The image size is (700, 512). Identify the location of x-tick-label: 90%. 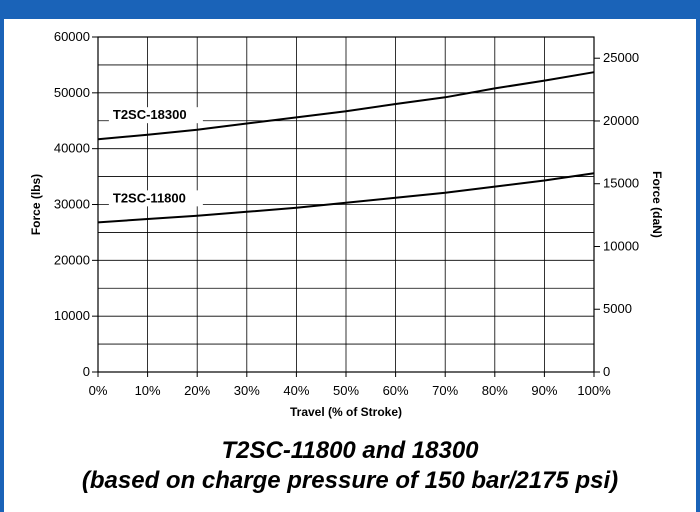
(544, 390).